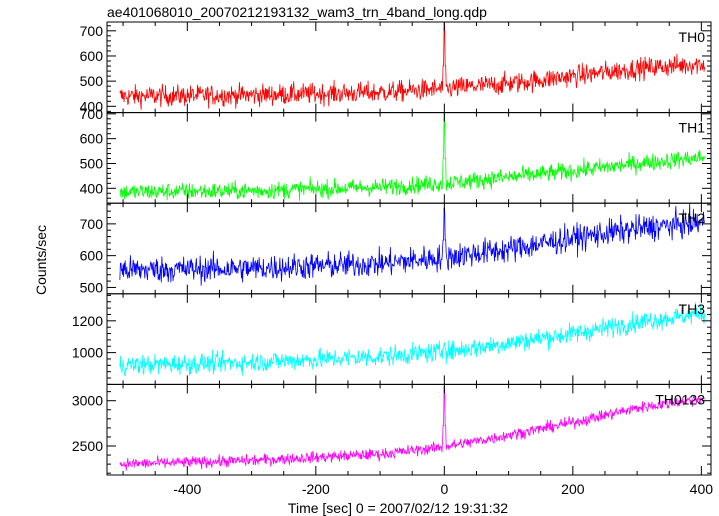 The image size is (719, 516). I want to click on x-tick-label: 200, so click(573, 489).